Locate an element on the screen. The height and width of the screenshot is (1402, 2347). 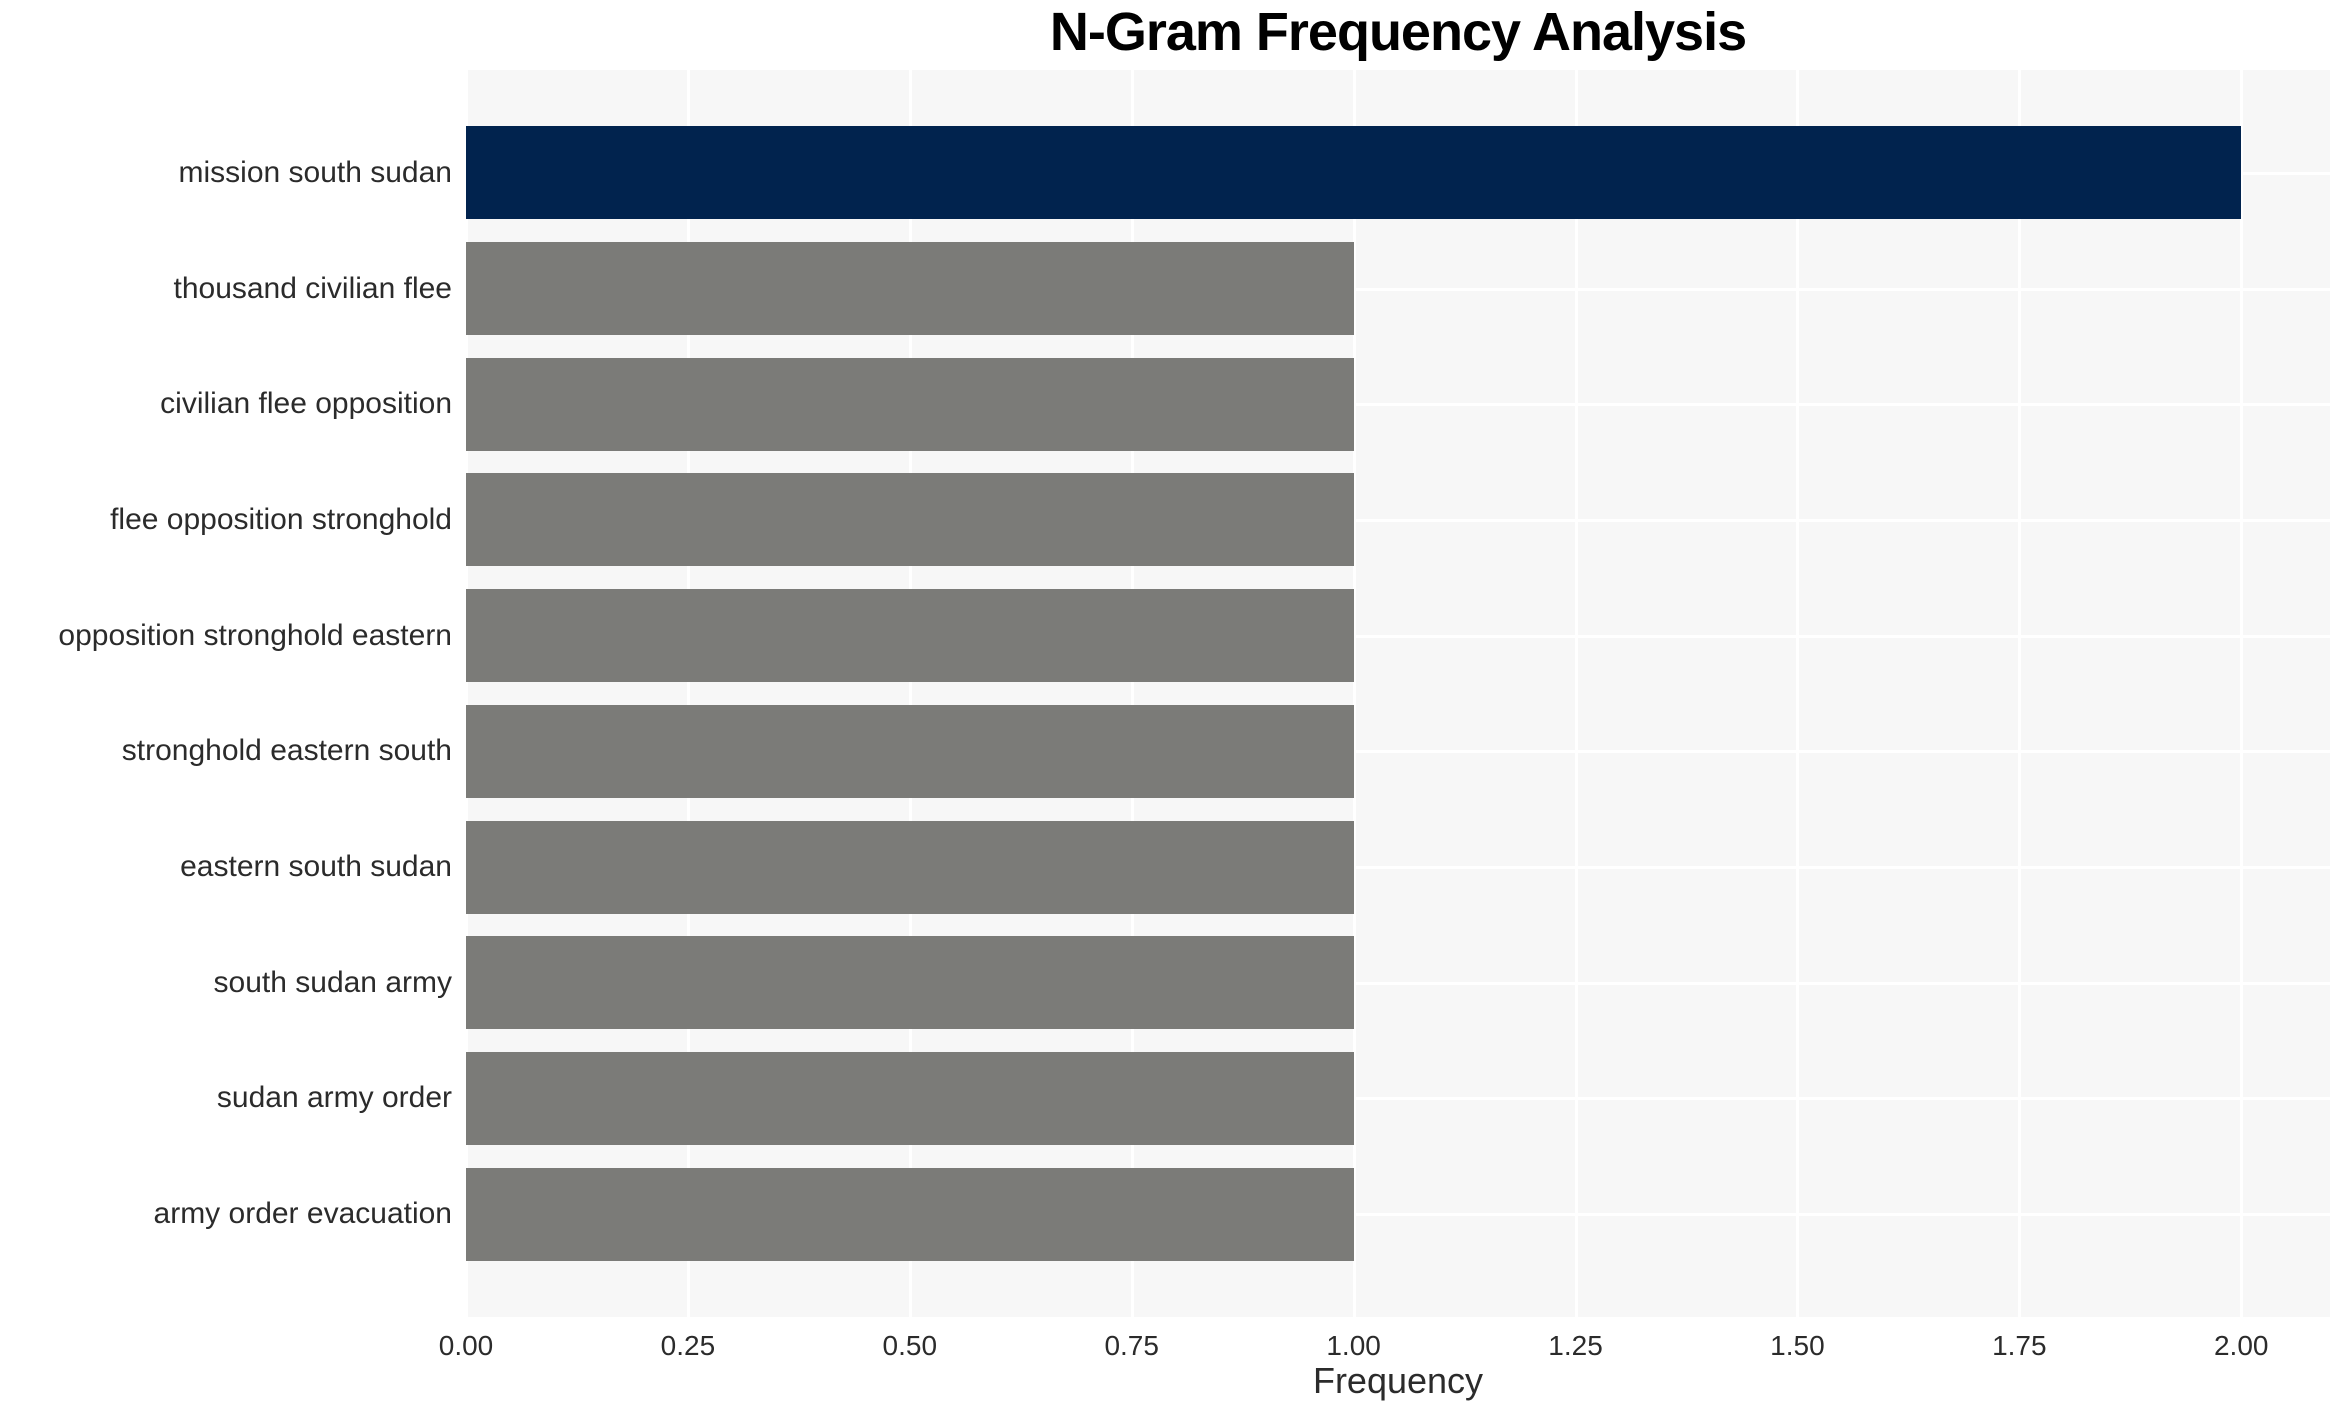
bar-south-sudan-army is located at coordinates (910, 982).